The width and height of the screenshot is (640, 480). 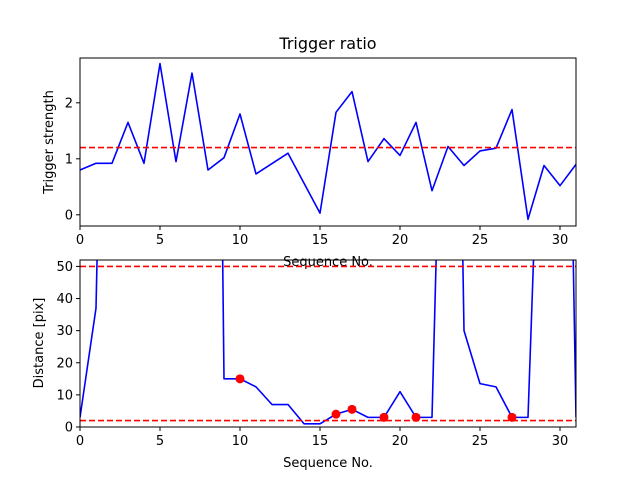 What do you see at coordinates (480, 441) in the screenshot?
I see `distance-x-tick-label: 25` at bounding box center [480, 441].